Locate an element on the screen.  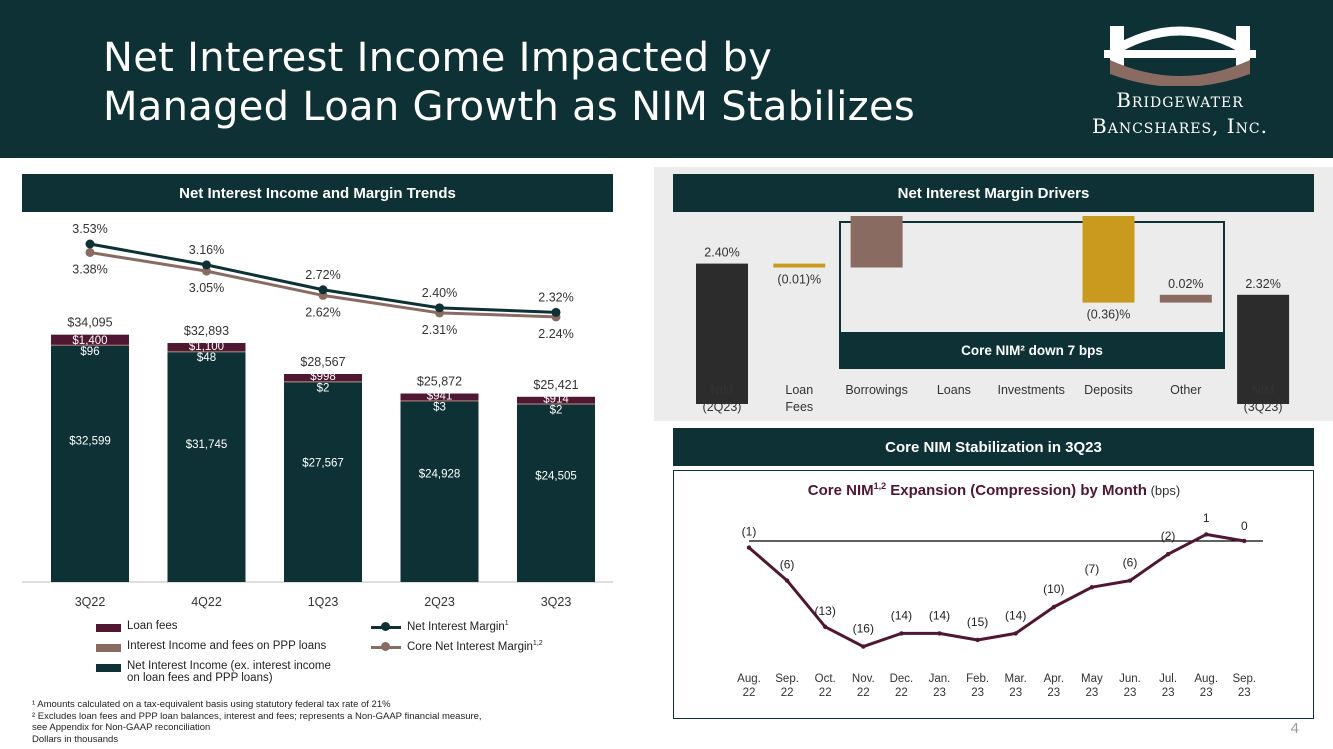
core-nim-annotation-text: Core NIM² down 7 bps is located at coordinates (1032, 350).